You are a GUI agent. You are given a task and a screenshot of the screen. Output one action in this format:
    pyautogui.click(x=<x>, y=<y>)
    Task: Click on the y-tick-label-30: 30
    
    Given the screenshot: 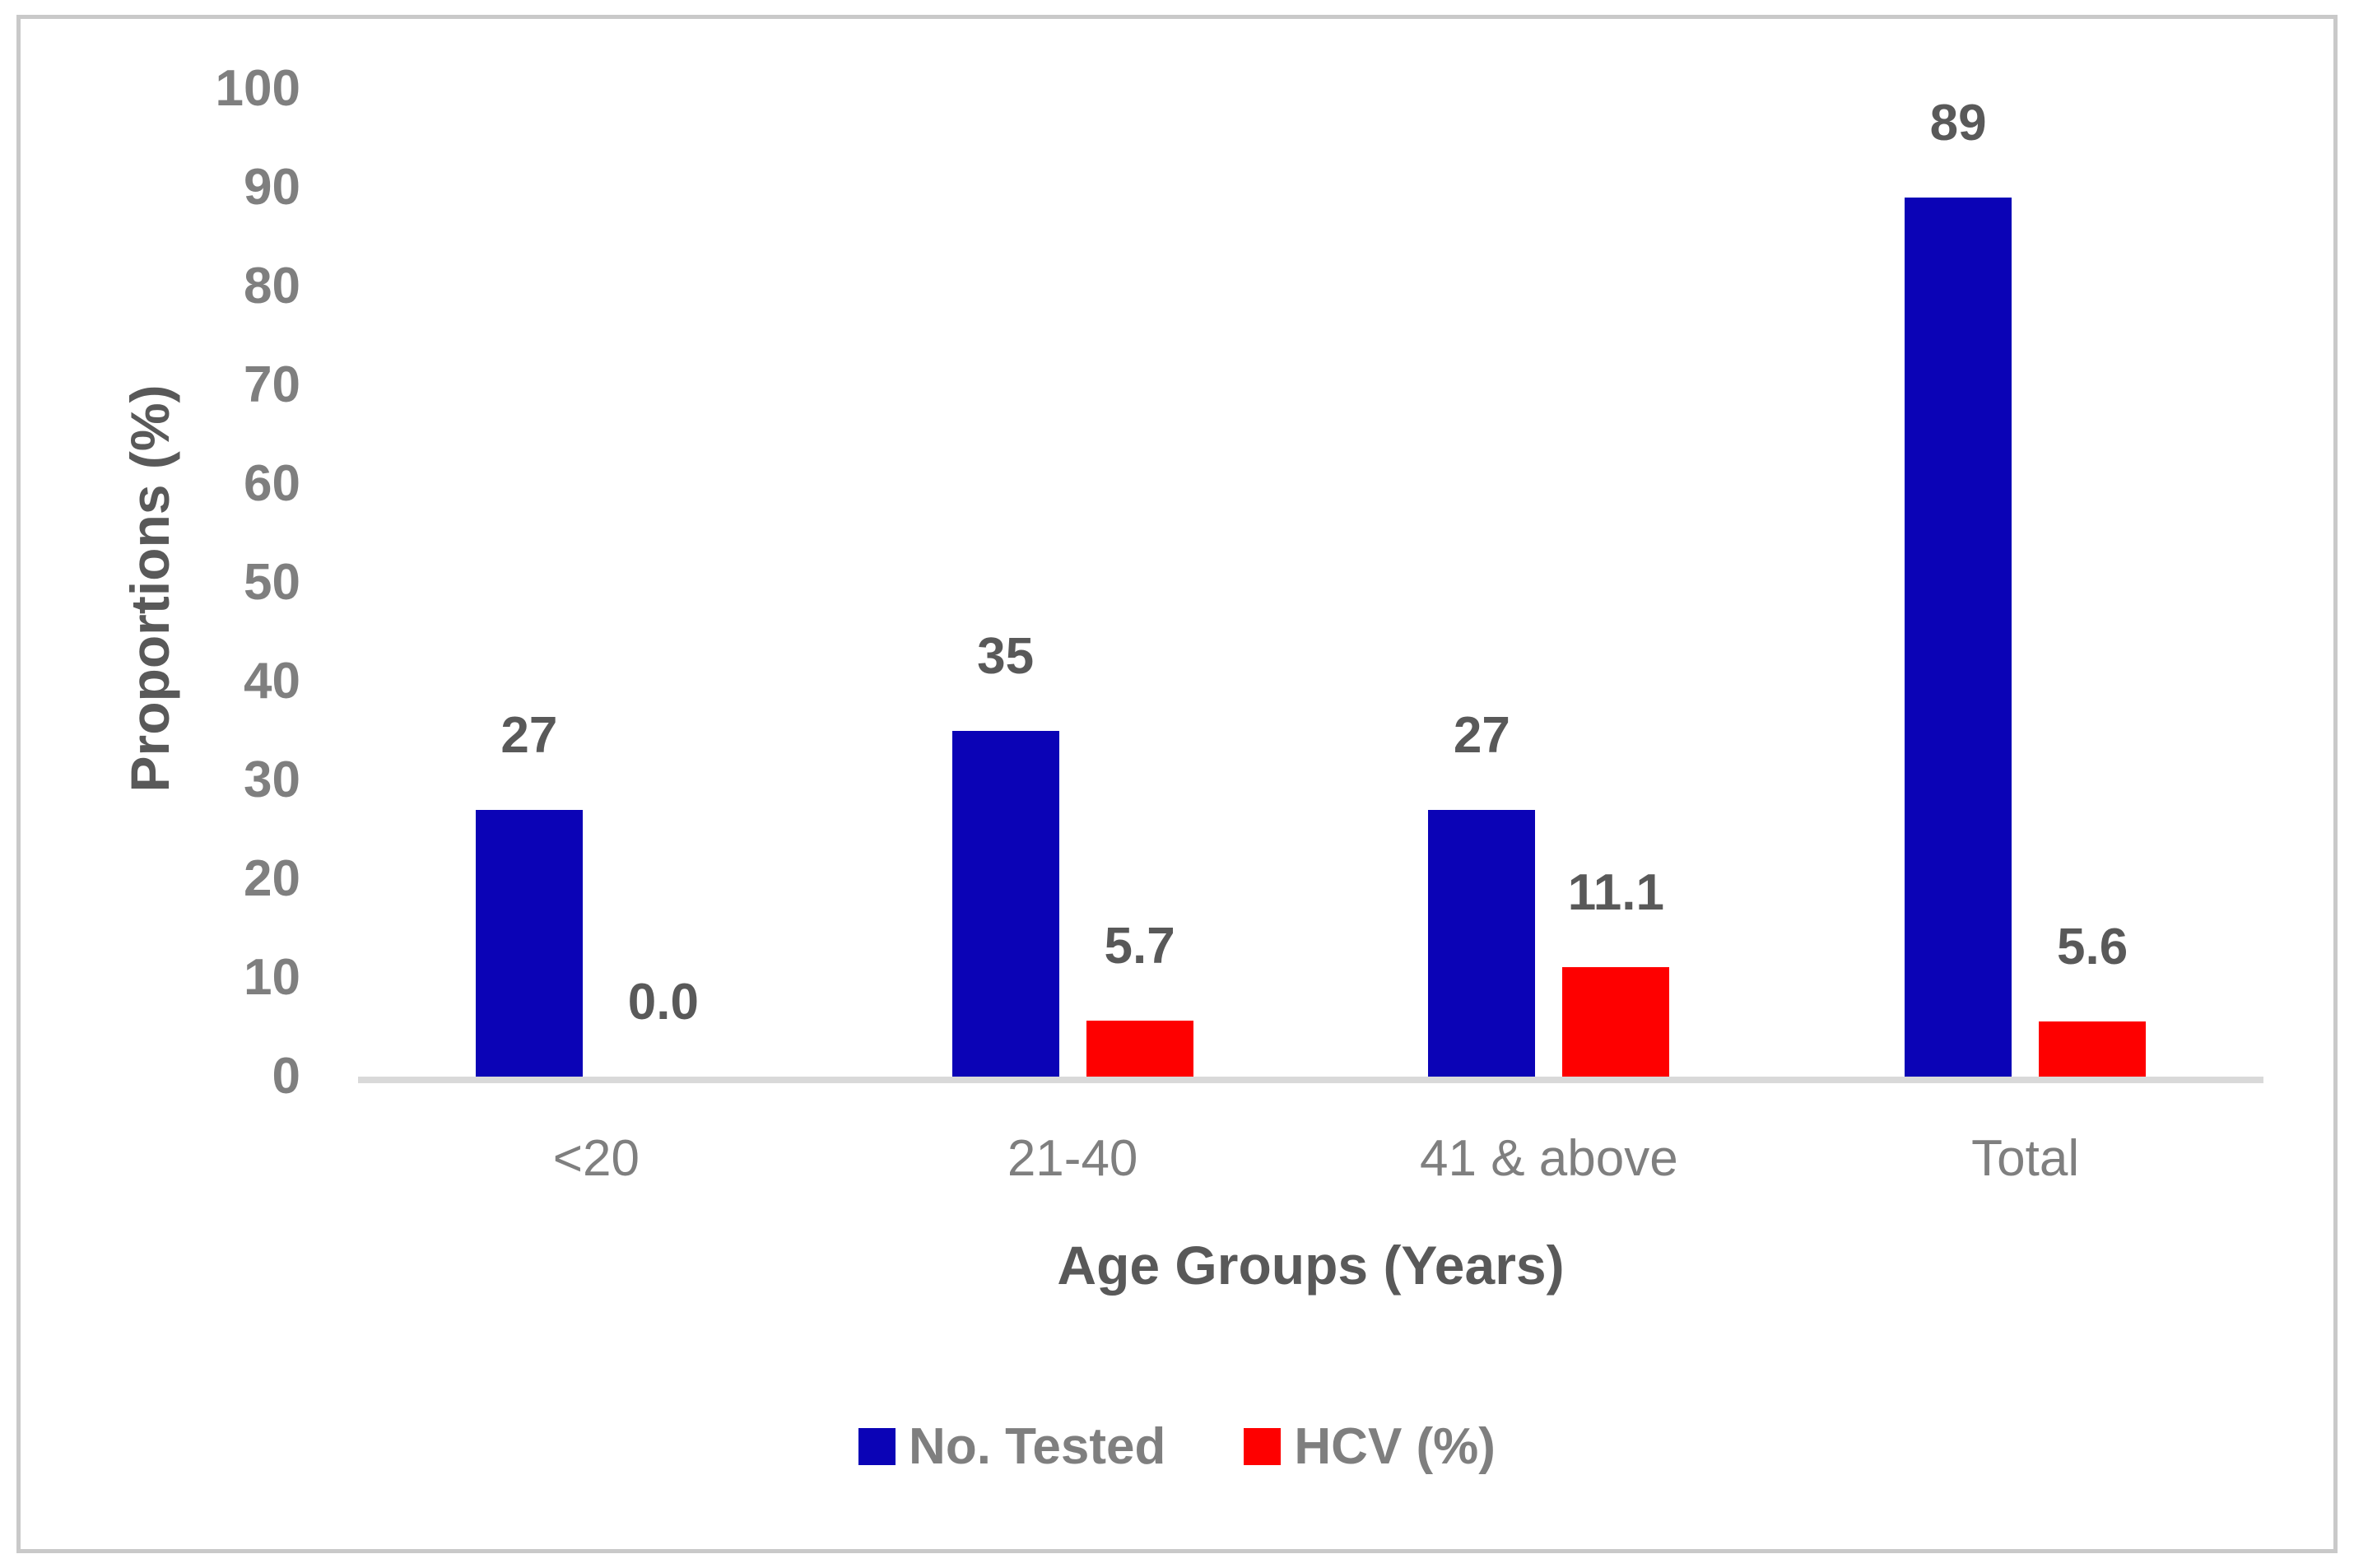 What is the action you would take?
    pyautogui.click(x=272, y=779)
    